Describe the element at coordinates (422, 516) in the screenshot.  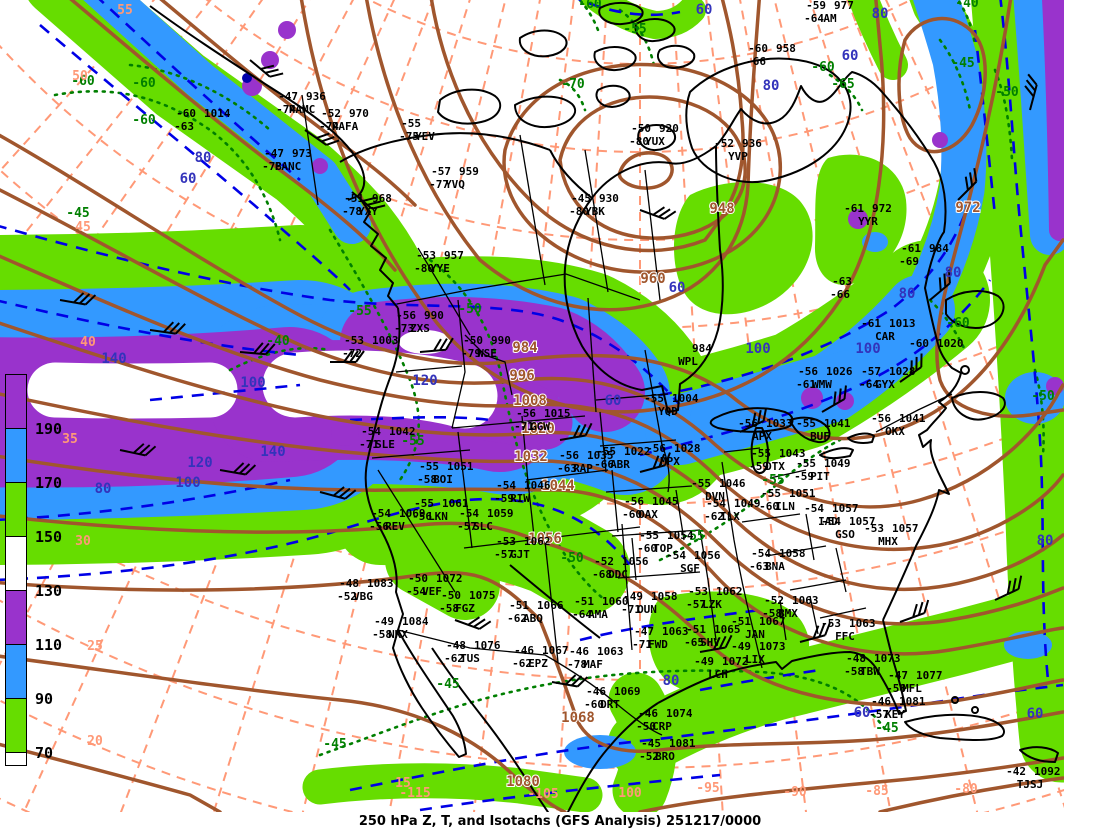
I see `station-temp2: -56` at that location.